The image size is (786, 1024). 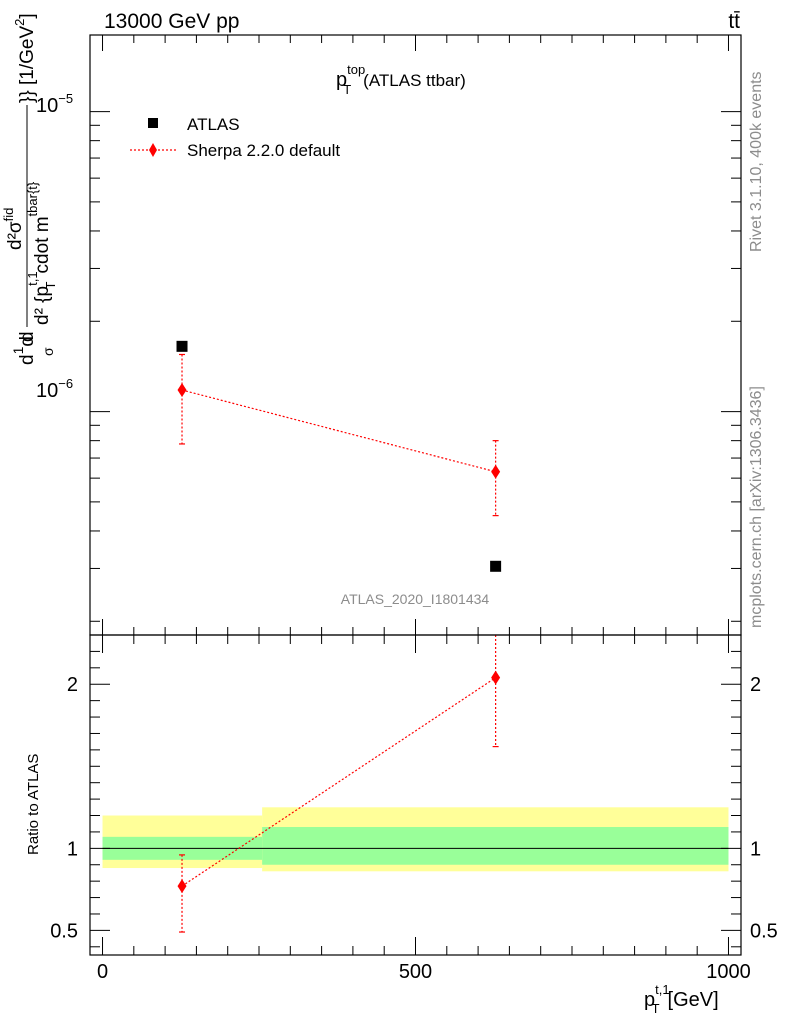 I want to click on legend-sherpa-label: Sherpa 2.2.0 default, so click(x=263, y=150).